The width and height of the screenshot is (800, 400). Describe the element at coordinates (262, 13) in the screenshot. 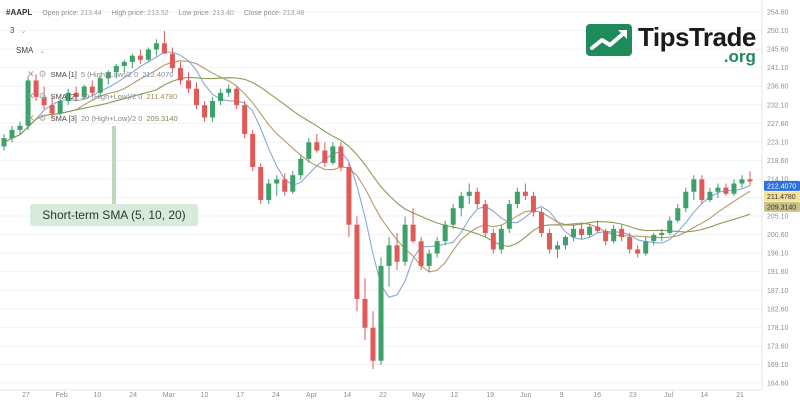

I see `close-label: Close price:` at that location.